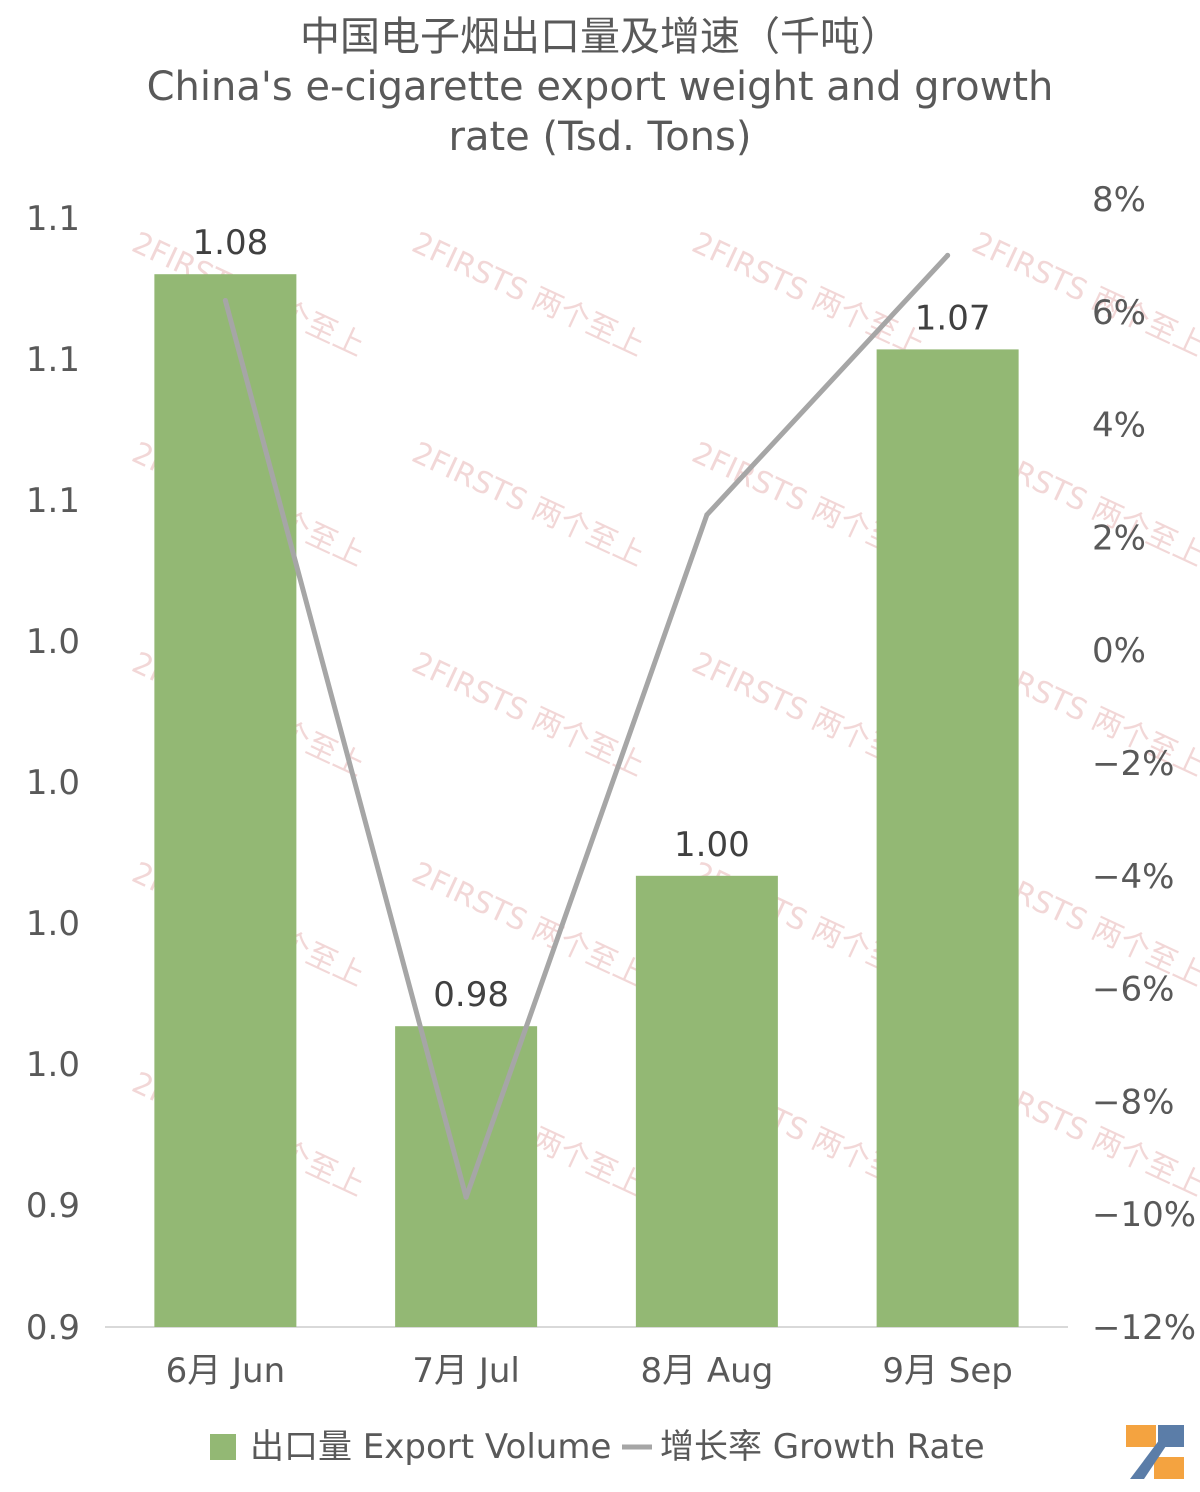 The width and height of the screenshot is (1200, 1492). I want to click on left-tick-label-3: 1.0, so click(53, 924).